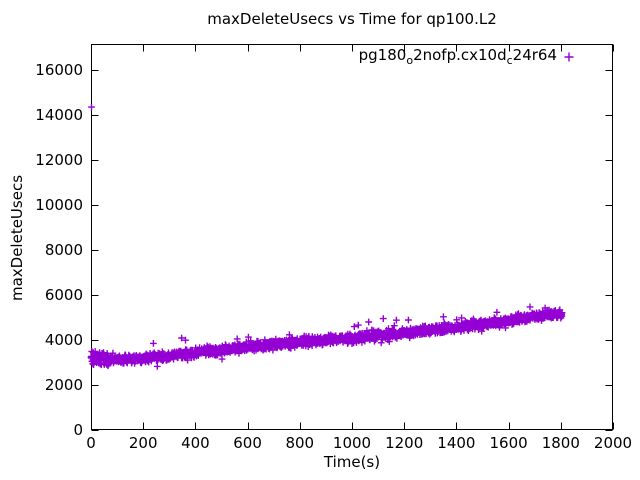  Describe the element at coordinates (143, 443) in the screenshot. I see `x-tick-label: 200` at that location.